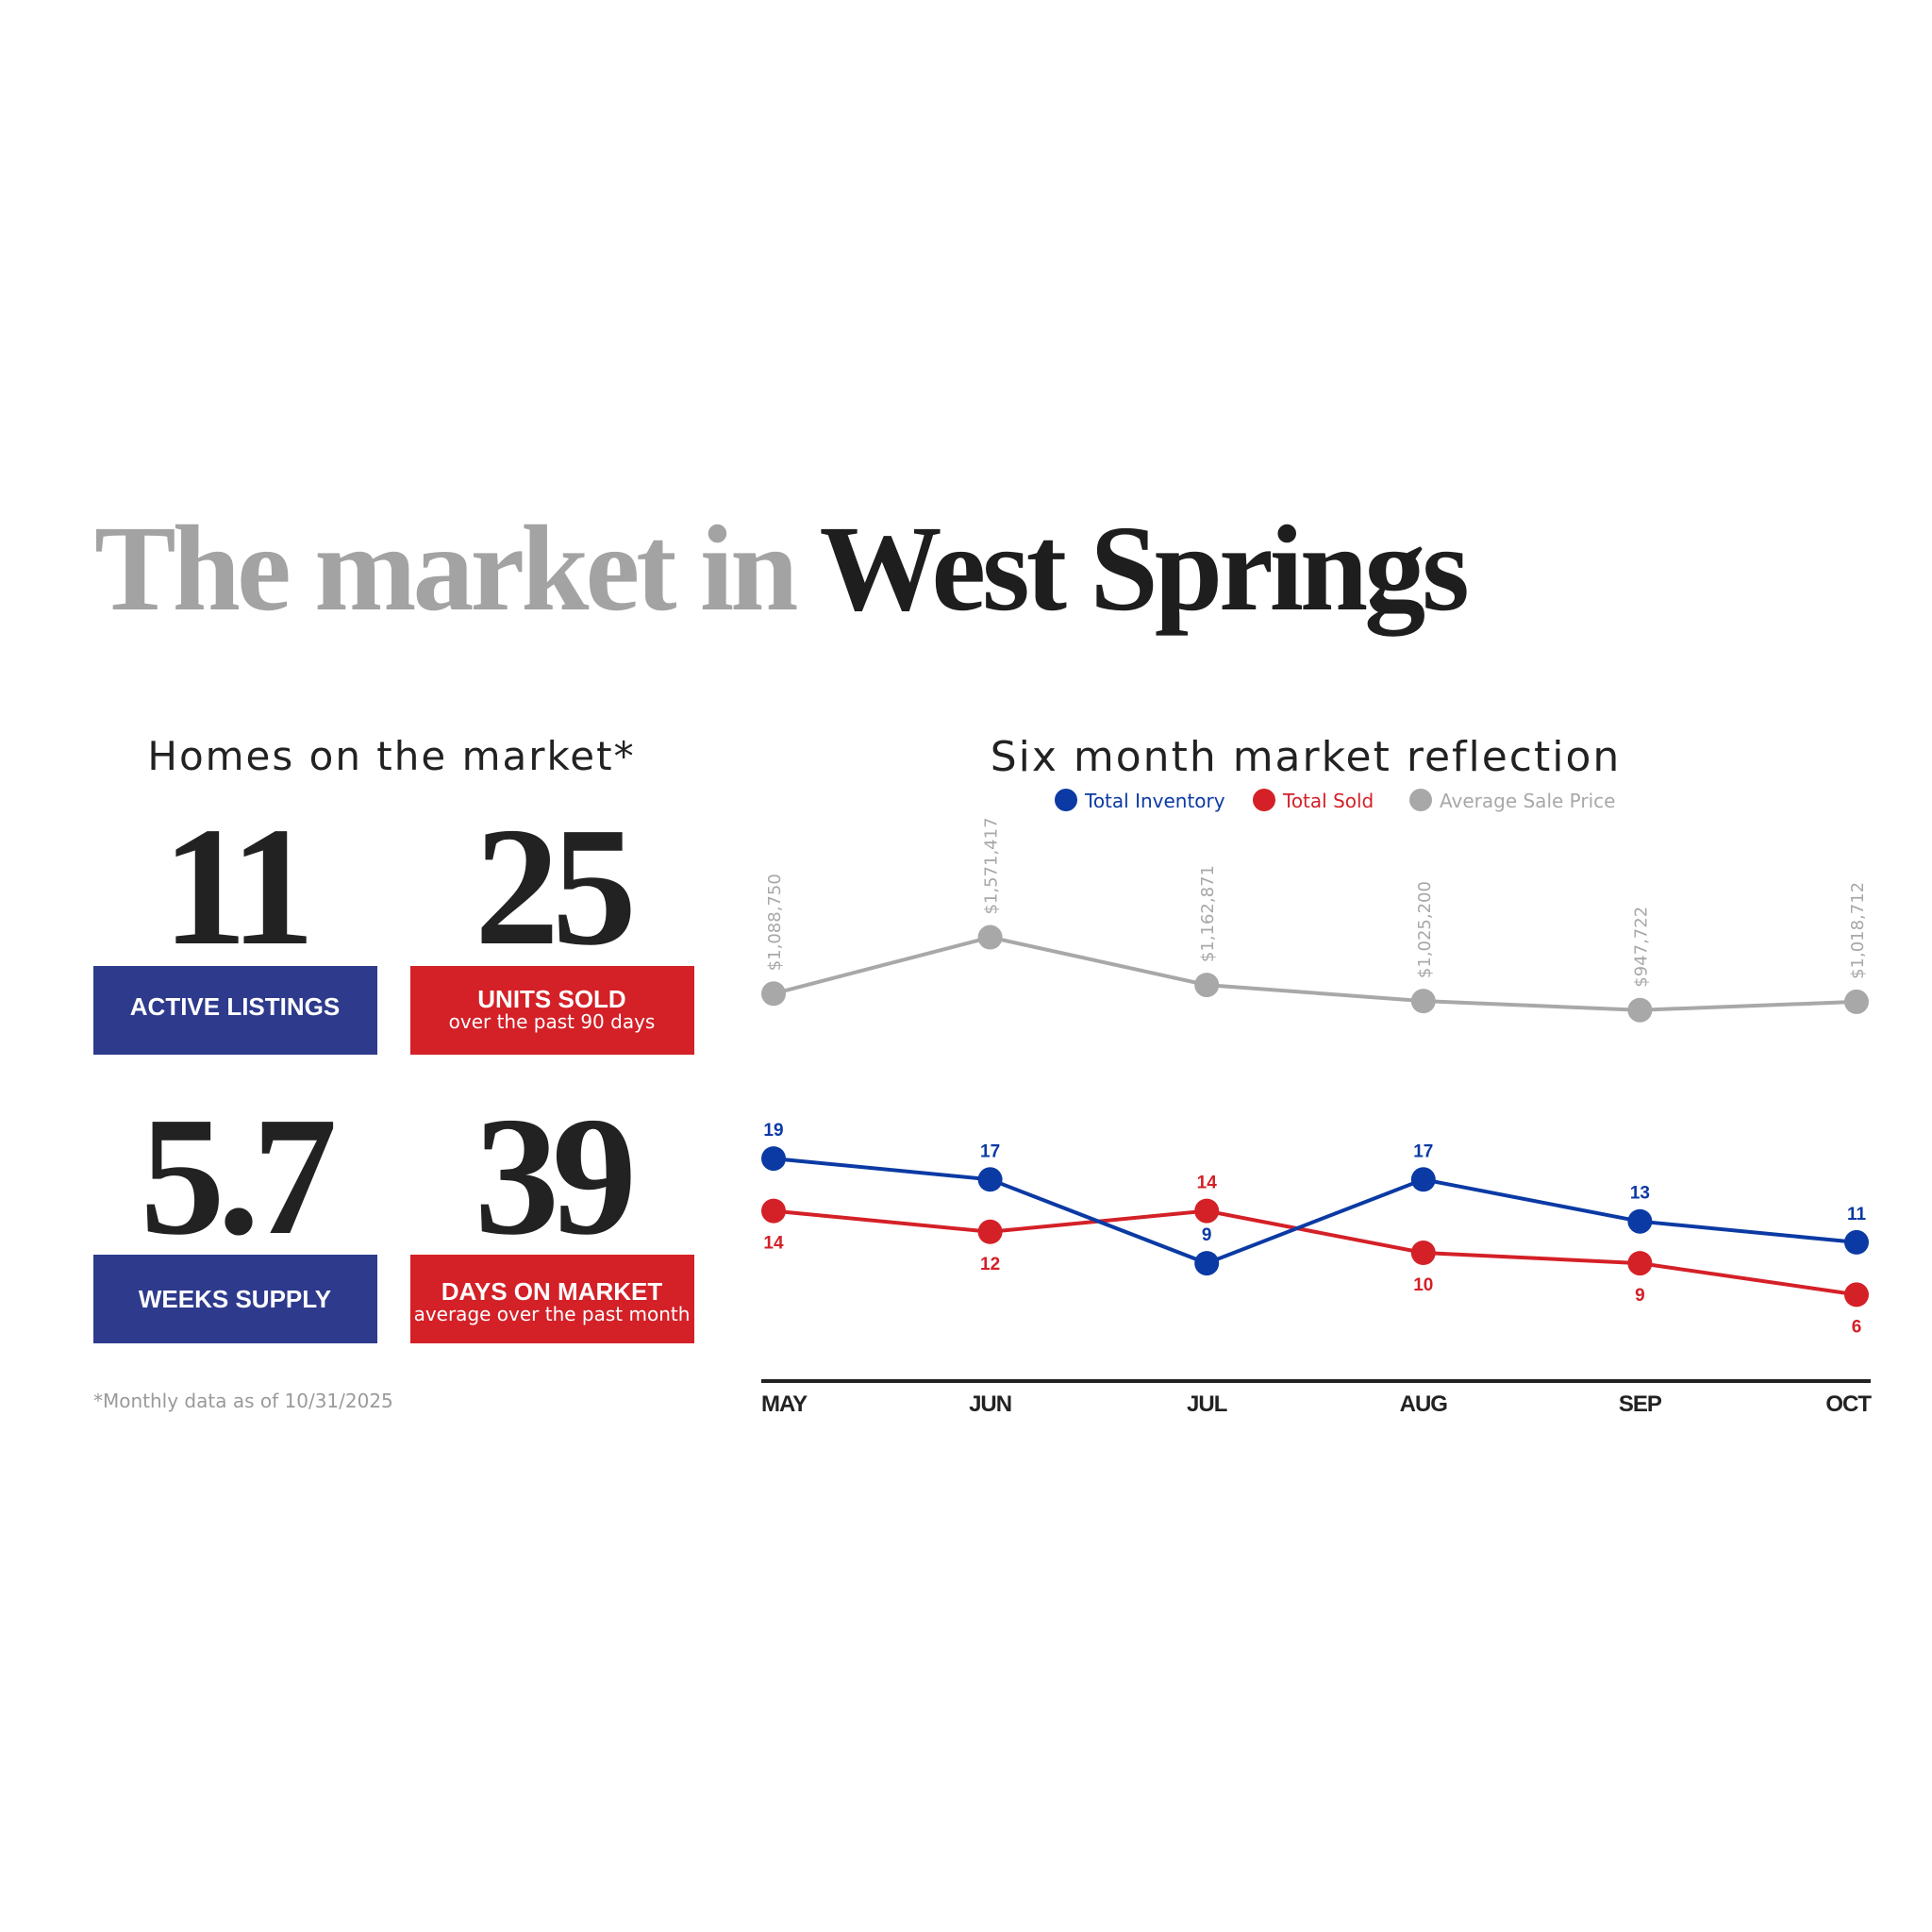 The width and height of the screenshot is (1932, 1932). I want to click on stat-sublabel: over the past 90 days, so click(552, 1021).